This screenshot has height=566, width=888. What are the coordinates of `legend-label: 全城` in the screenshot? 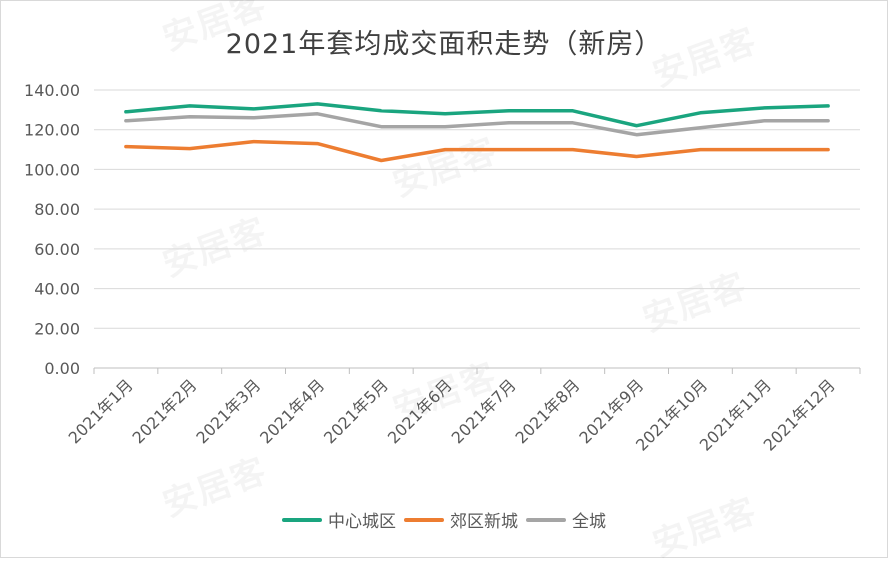 It's located at (589, 522).